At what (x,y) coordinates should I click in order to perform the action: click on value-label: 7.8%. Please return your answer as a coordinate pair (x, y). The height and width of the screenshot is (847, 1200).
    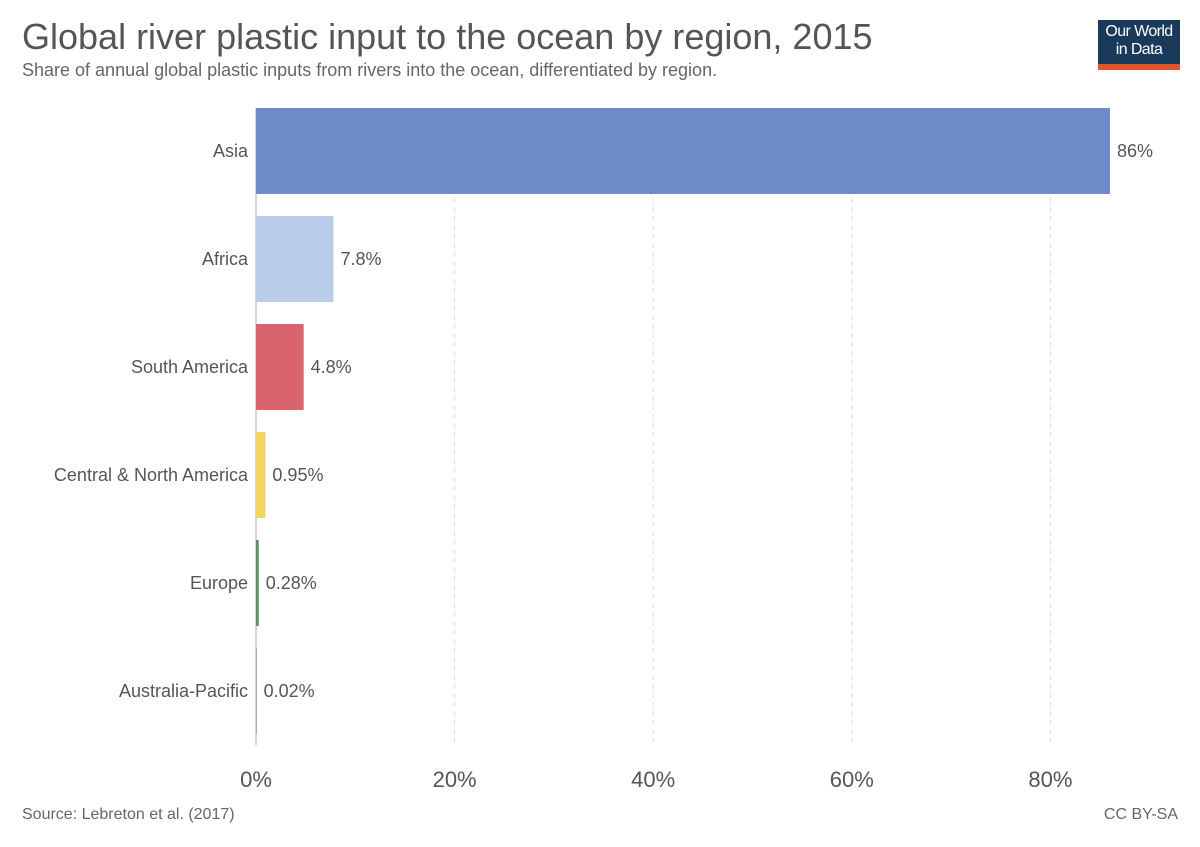
    Looking at the image, I should click on (360, 259).